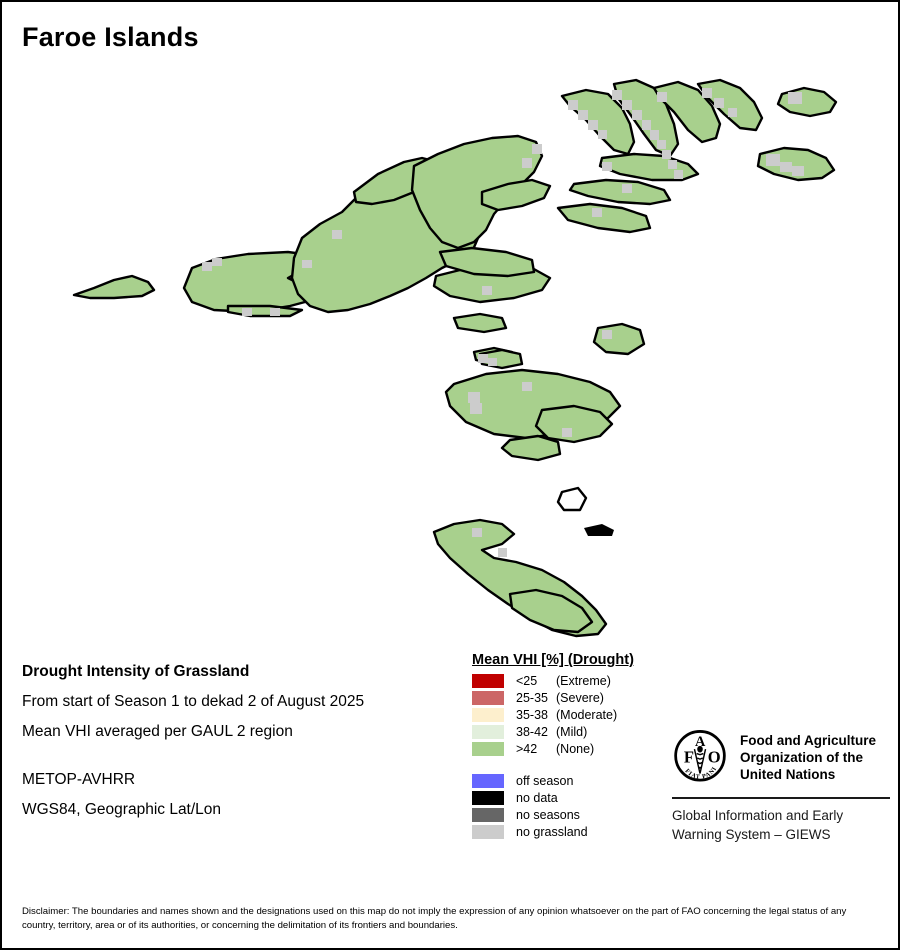 The height and width of the screenshot is (950, 900). What do you see at coordinates (488, 831) in the screenshot?
I see `legend-swatch-no-grassland` at bounding box center [488, 831].